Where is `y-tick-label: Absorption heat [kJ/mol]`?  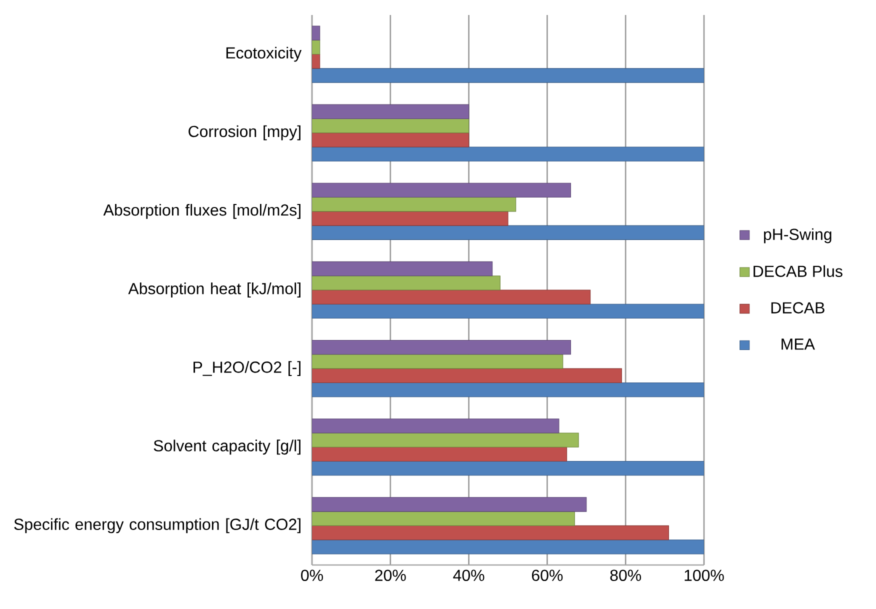 y-tick-label: Absorption heat [kJ/mol] is located at coordinates (214, 290).